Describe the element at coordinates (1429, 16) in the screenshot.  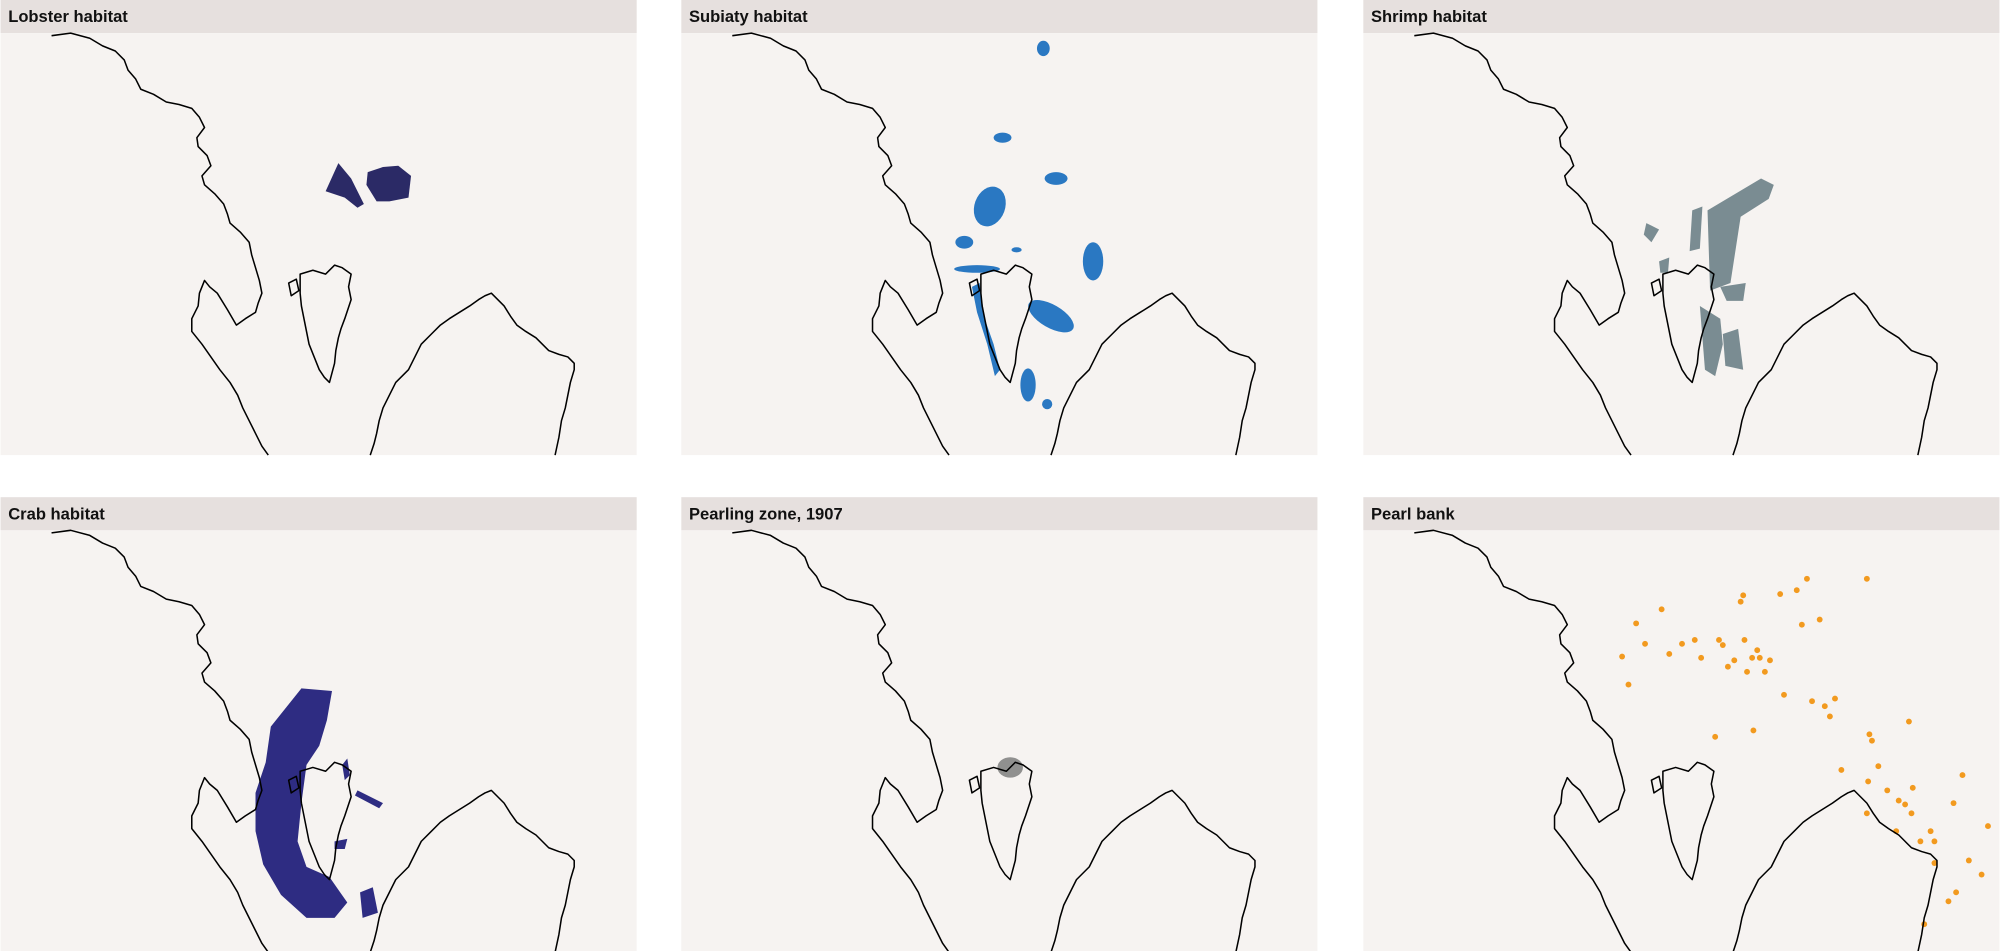
I see `panel-title: Shrimp habitat` at that location.